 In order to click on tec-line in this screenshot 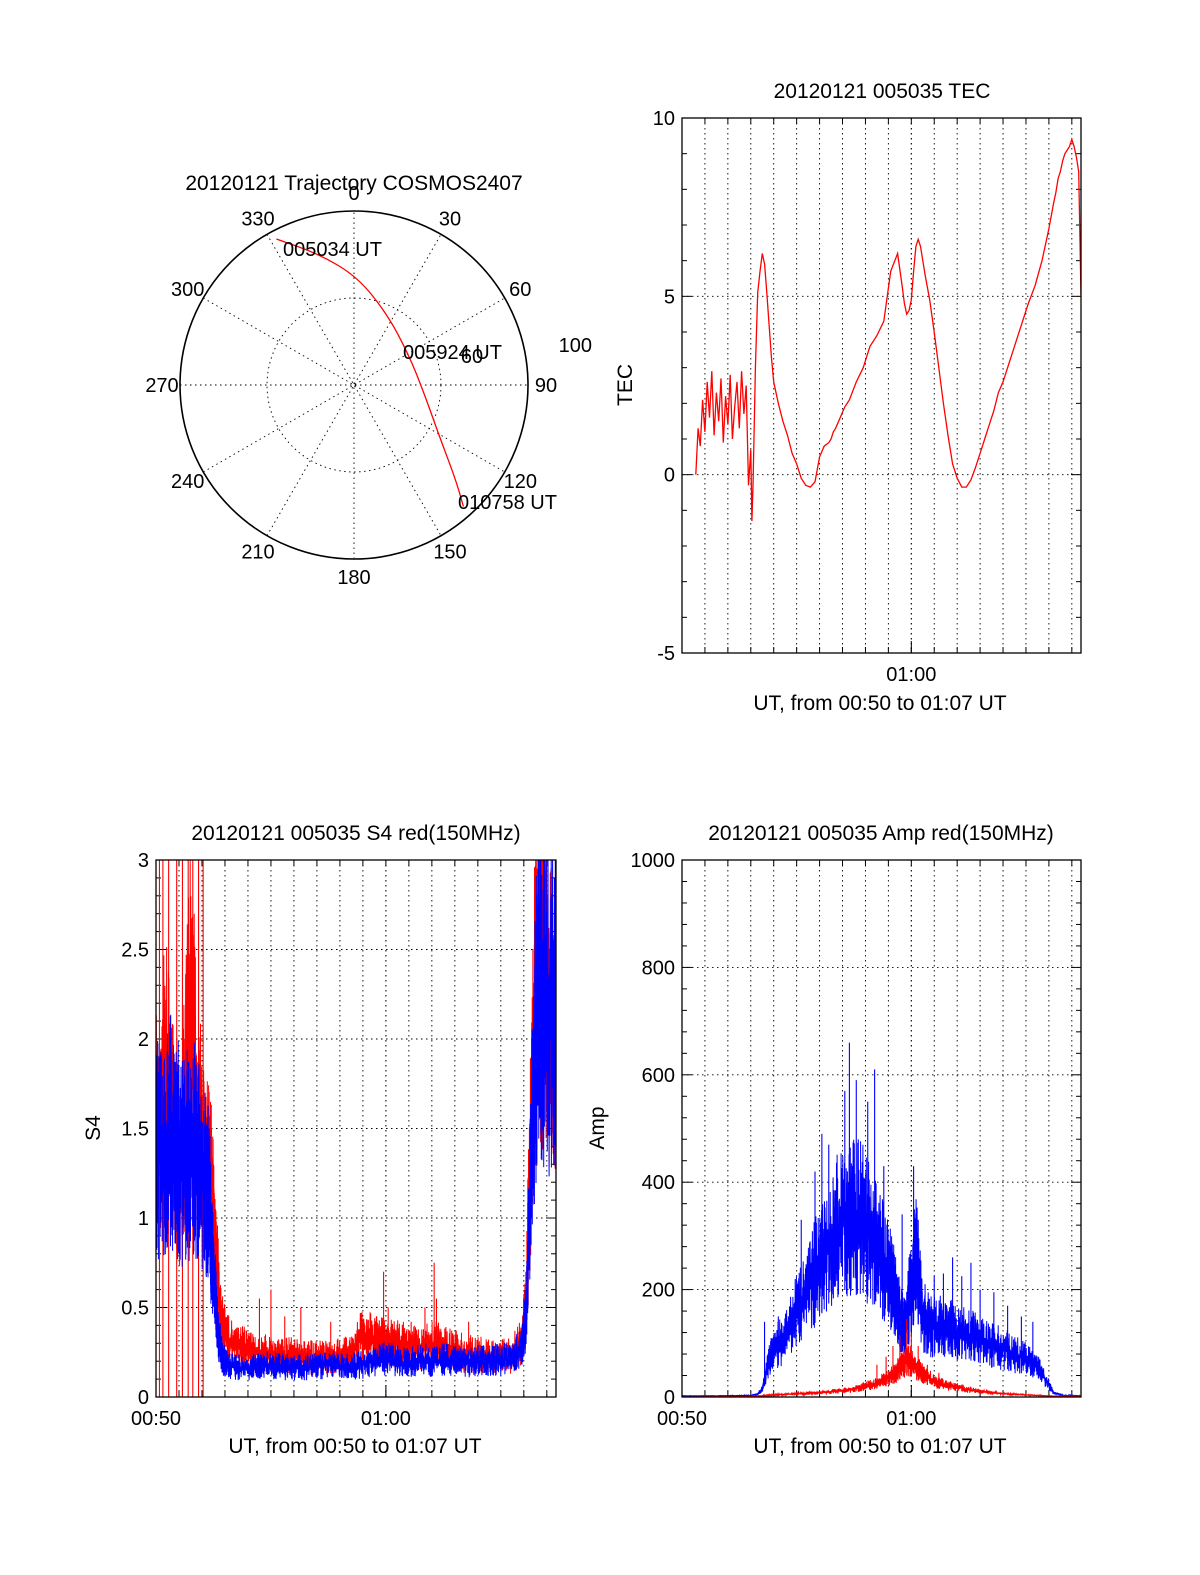, I will do `click(888, 329)`.